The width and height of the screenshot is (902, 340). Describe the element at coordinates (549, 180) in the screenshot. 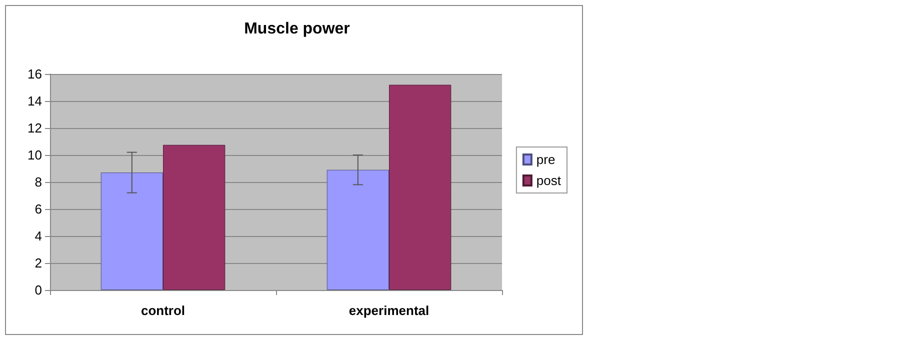

I see `legend-label: post` at that location.